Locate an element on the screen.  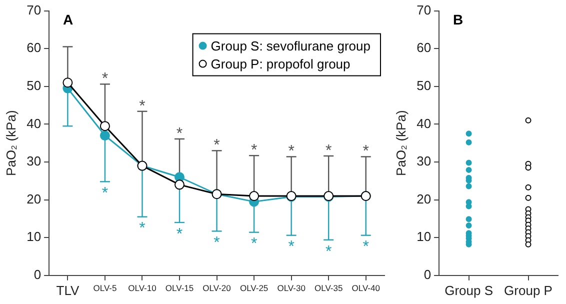
legend-label: Group S: sevoflurane group is located at coordinates (290, 46).